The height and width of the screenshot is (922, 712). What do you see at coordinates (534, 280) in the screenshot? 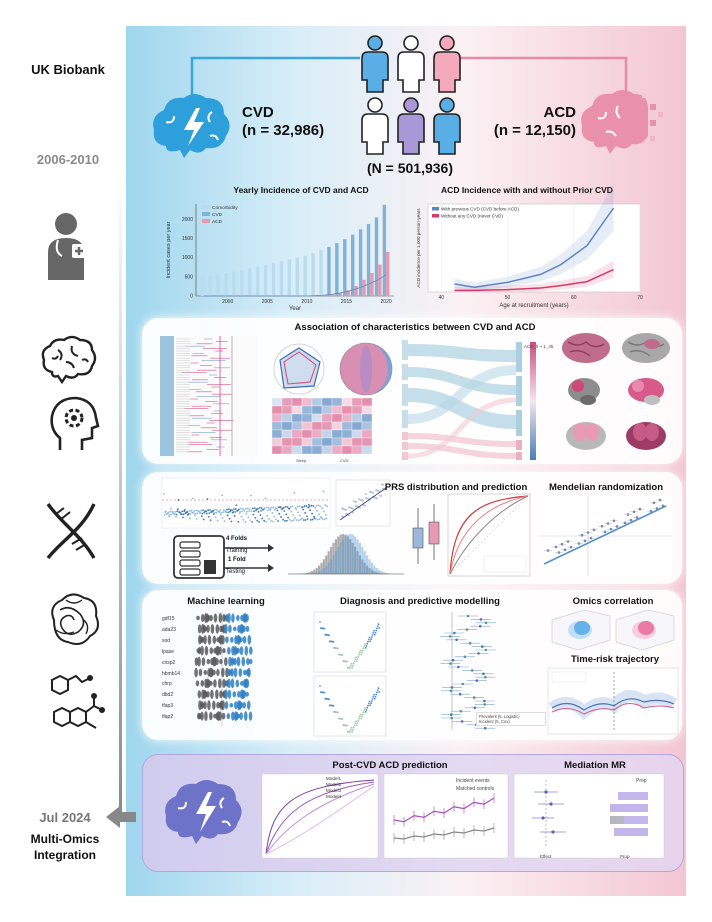
I see `series-line` at bounding box center [534, 280].